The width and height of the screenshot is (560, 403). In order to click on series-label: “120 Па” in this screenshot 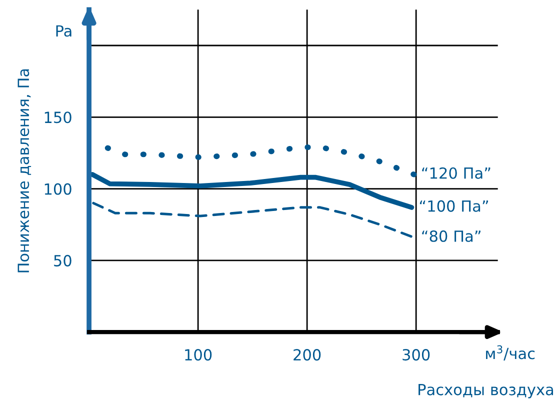, I will do `click(456, 173)`.